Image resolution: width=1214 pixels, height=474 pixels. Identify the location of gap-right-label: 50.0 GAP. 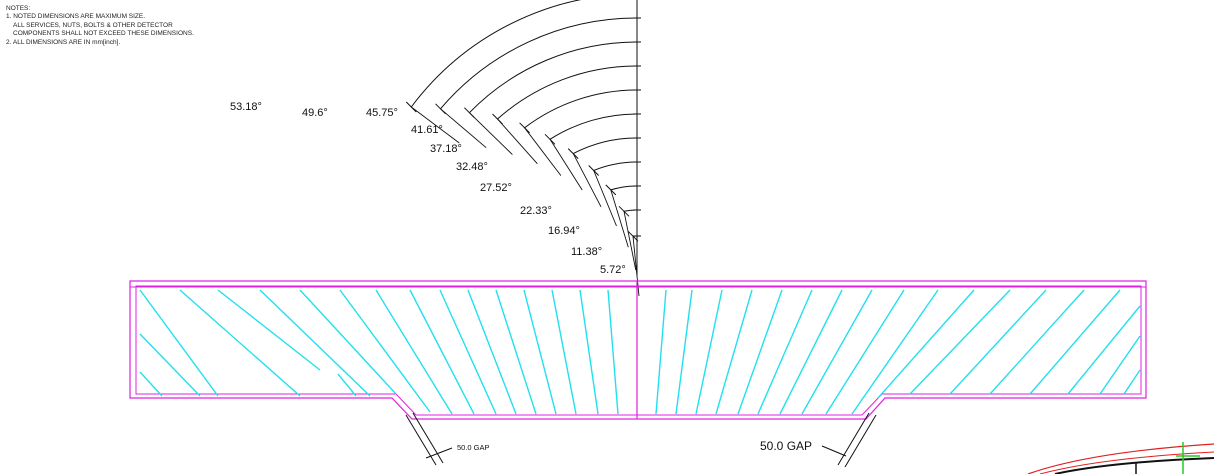
(786, 446).